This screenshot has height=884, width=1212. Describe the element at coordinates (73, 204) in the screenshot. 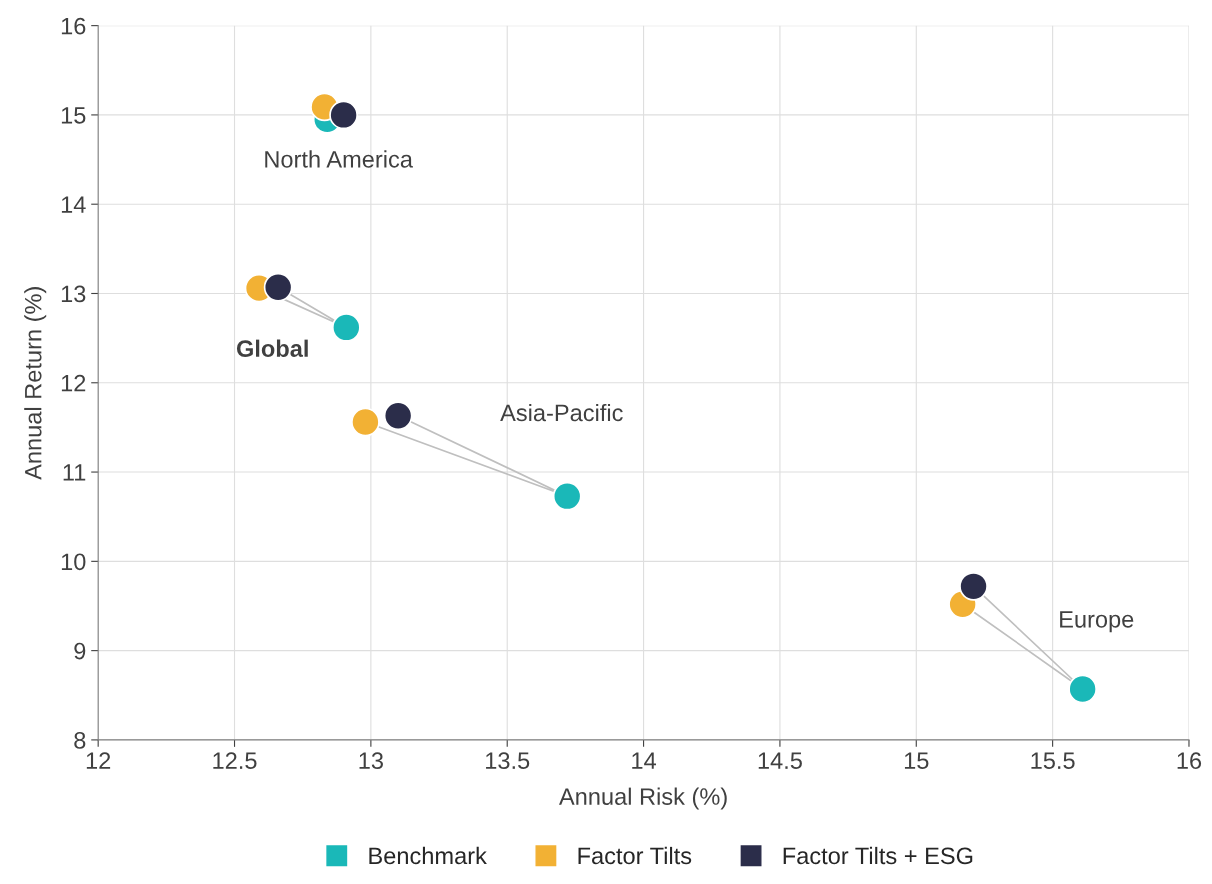

I see `y-tick-label: 14` at that location.